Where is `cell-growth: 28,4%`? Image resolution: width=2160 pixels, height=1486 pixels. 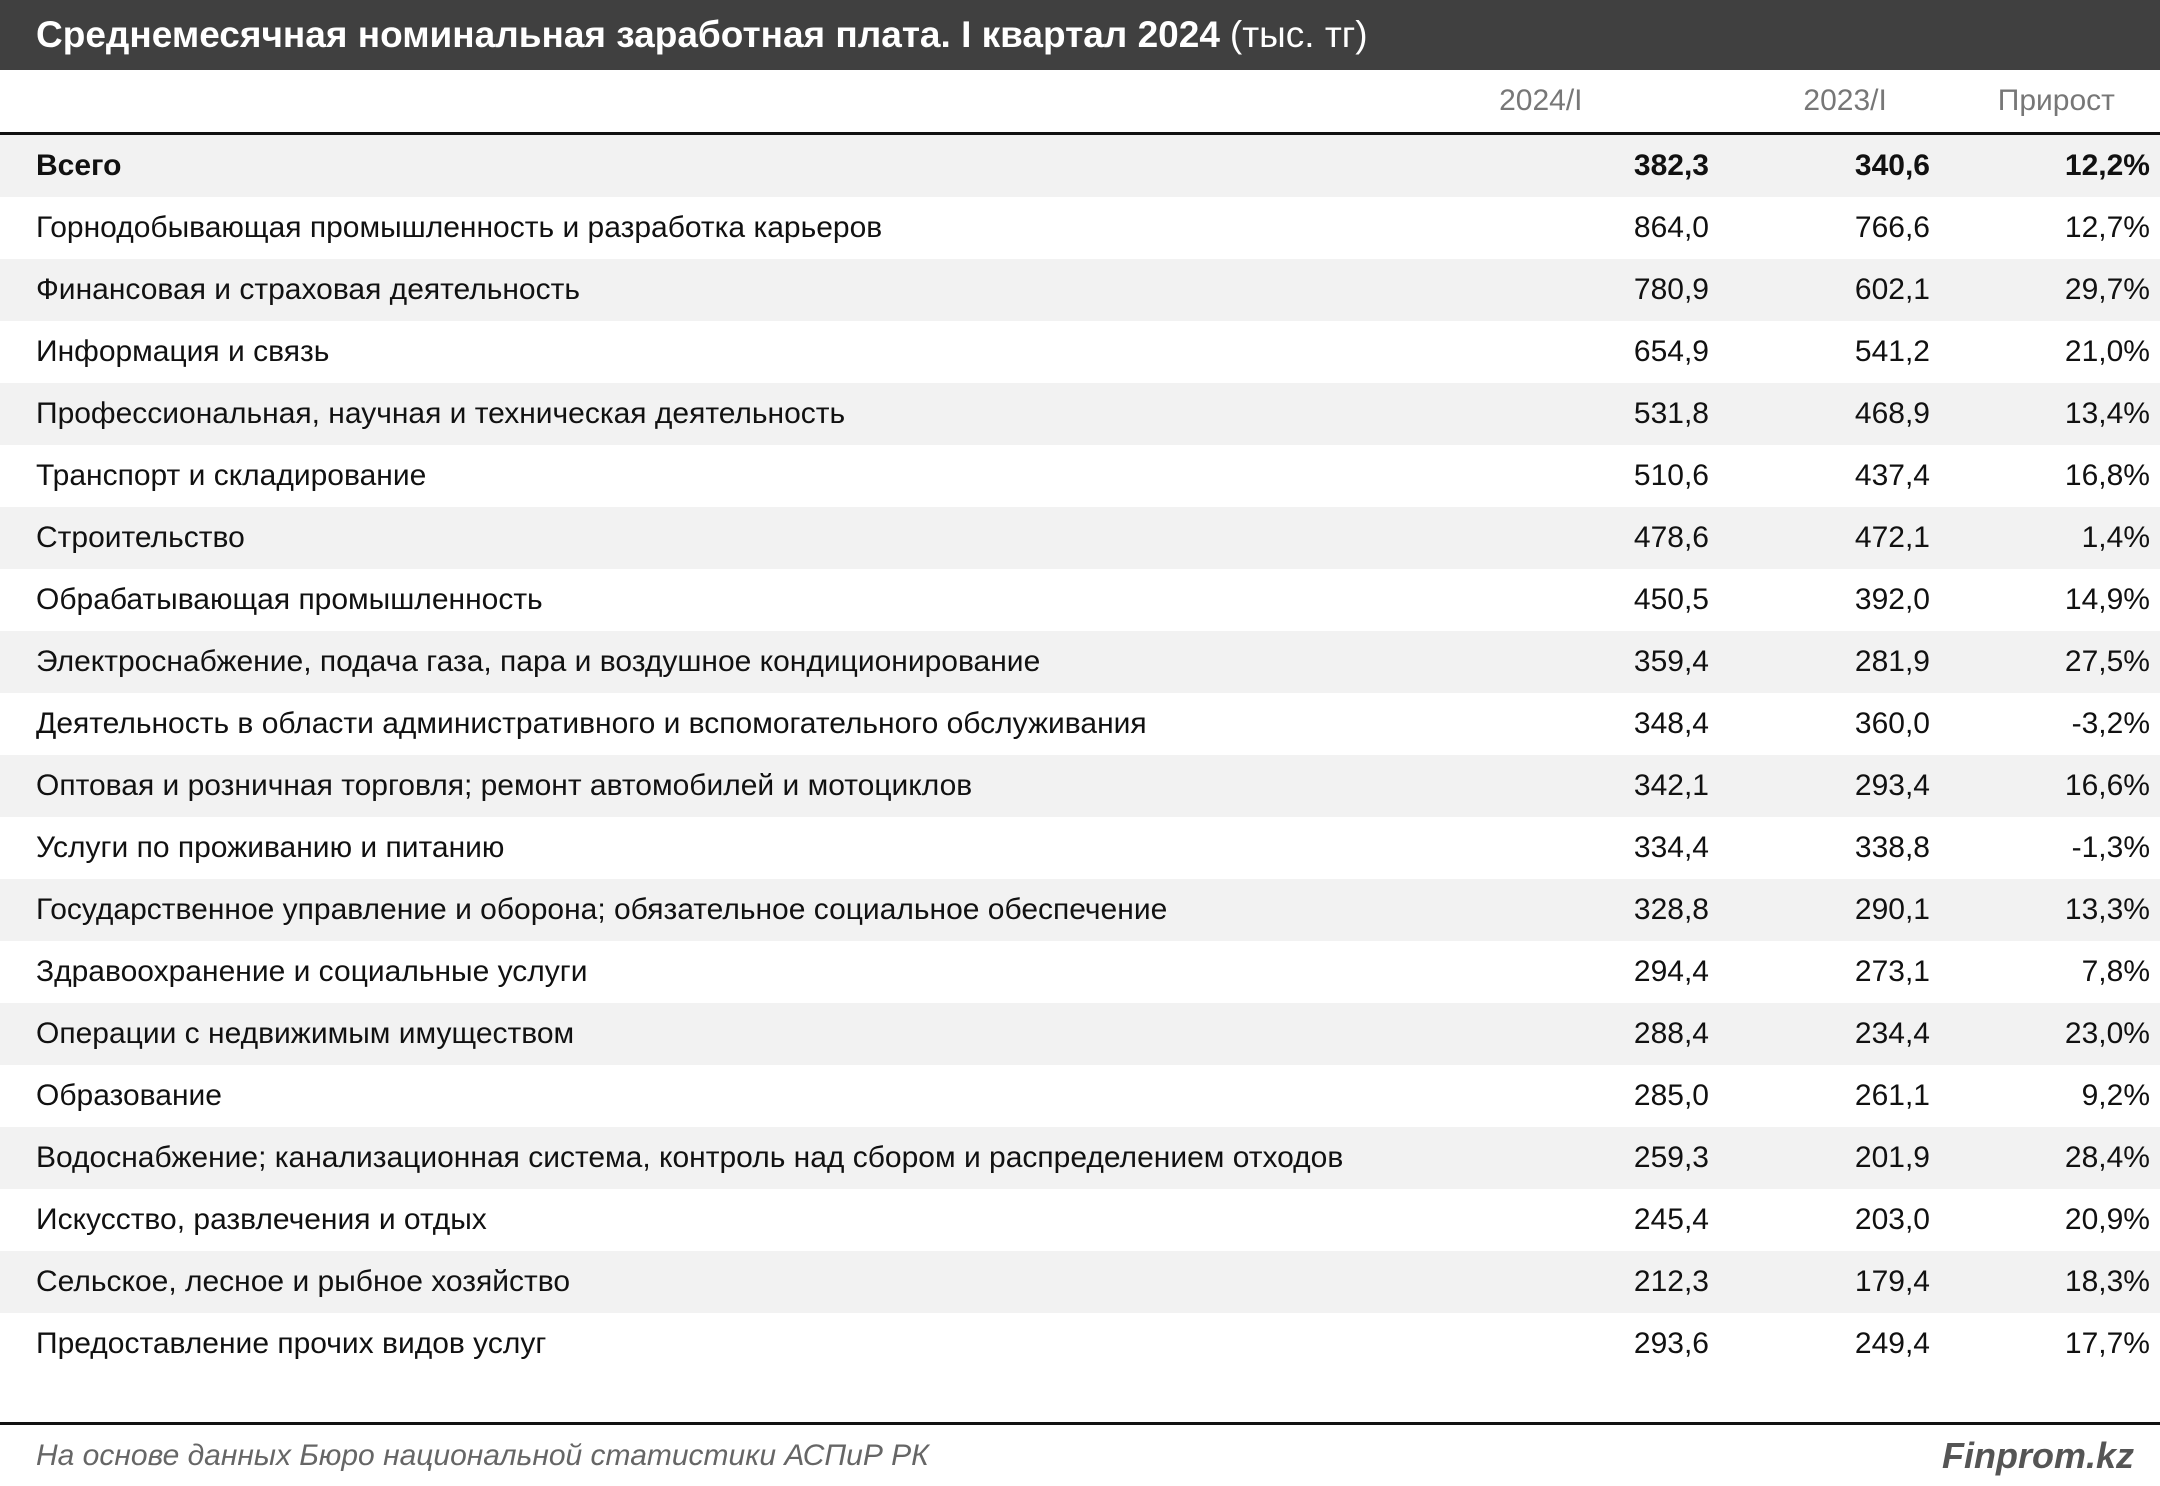
cell-growth: 28,4% is located at coordinates (2107, 1157).